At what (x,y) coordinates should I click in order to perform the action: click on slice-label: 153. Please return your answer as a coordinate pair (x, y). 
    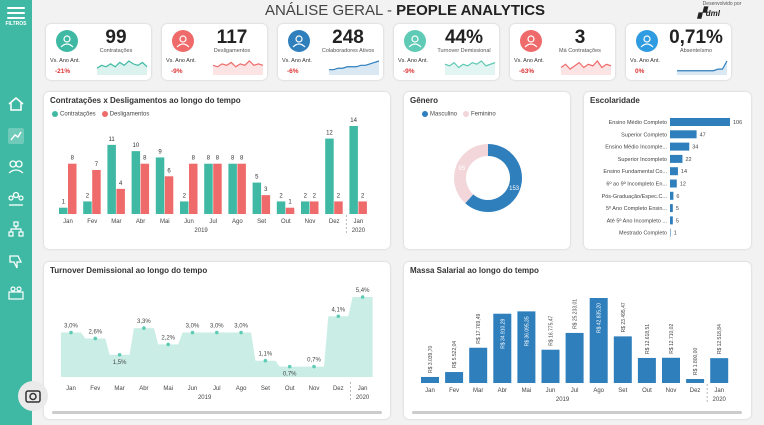
    Looking at the image, I should click on (514, 189).